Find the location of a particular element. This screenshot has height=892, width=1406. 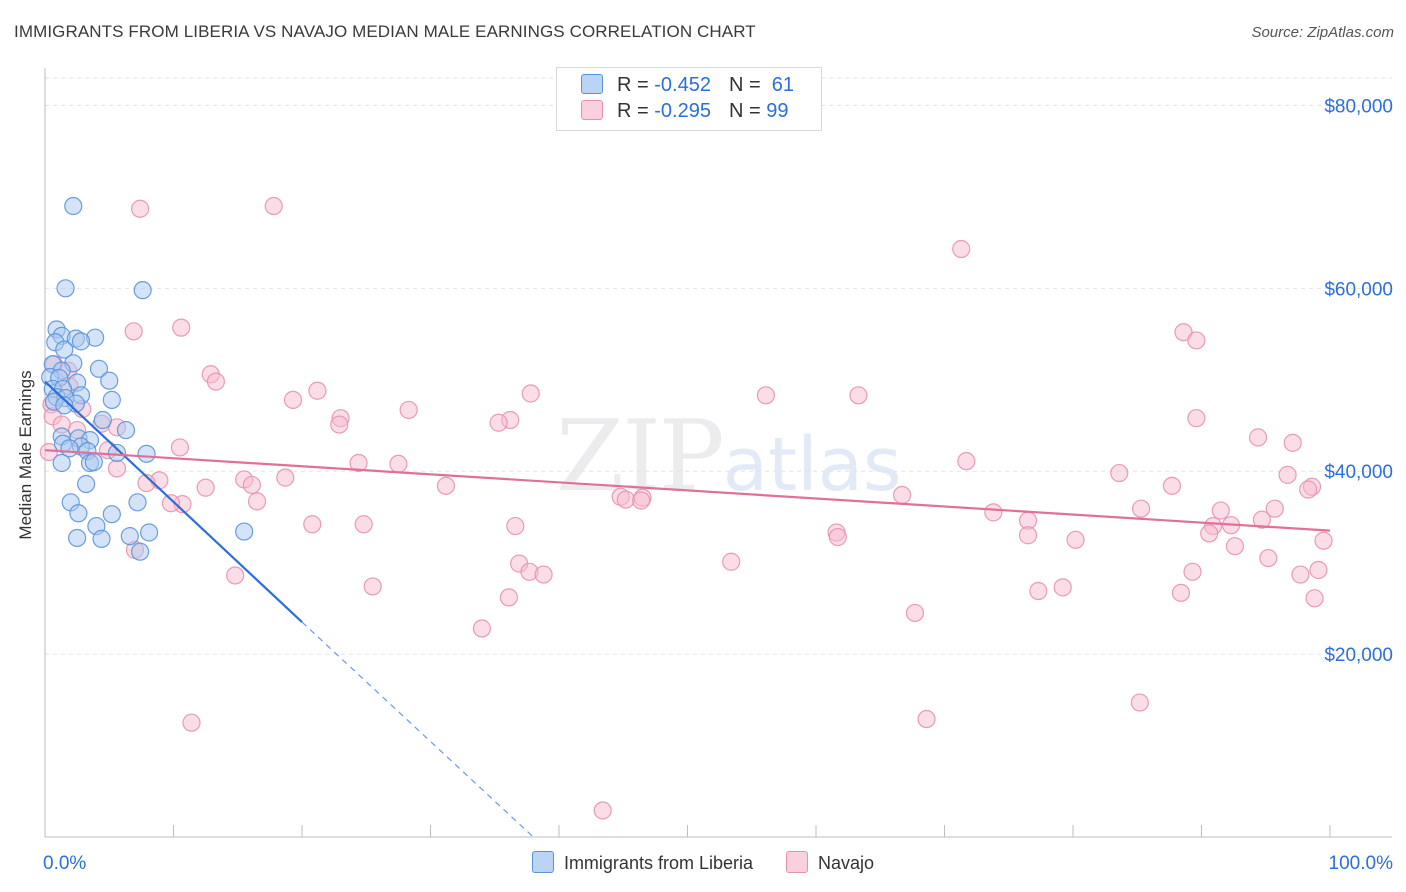

navajo-r-value: -0.295 is located at coordinates (682, 111).